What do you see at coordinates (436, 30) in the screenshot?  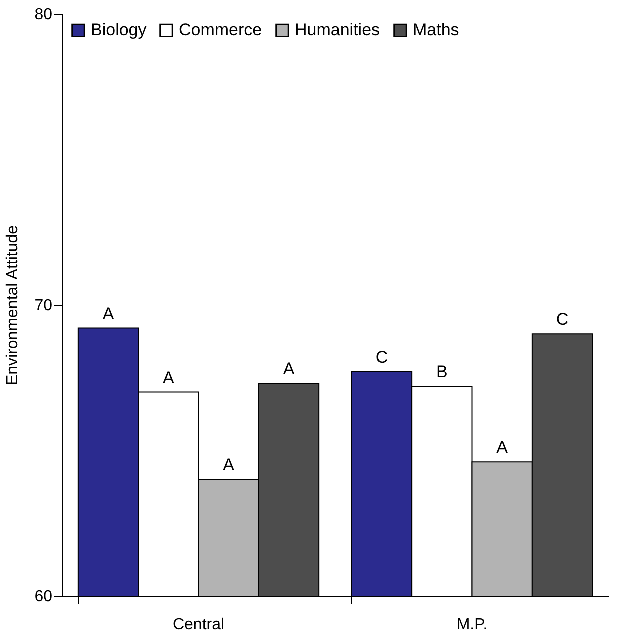 I see `legend-label: Maths` at bounding box center [436, 30].